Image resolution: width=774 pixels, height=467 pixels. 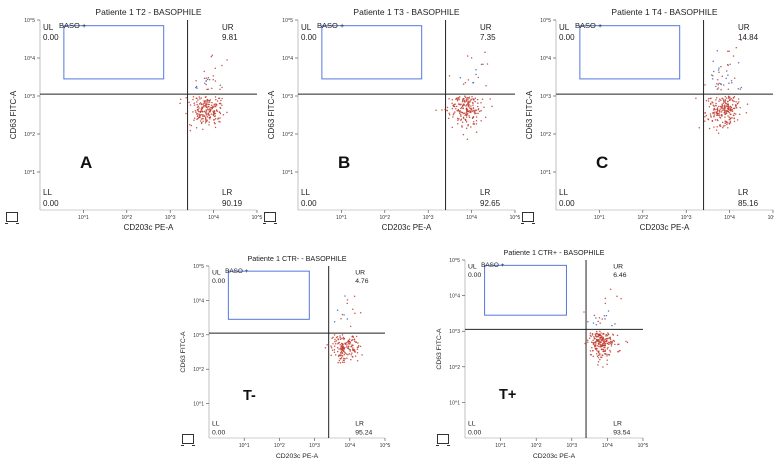 I want to click on chart-title: Patiente 1 CTR+ - BASOPHILE, so click(x=554, y=252).